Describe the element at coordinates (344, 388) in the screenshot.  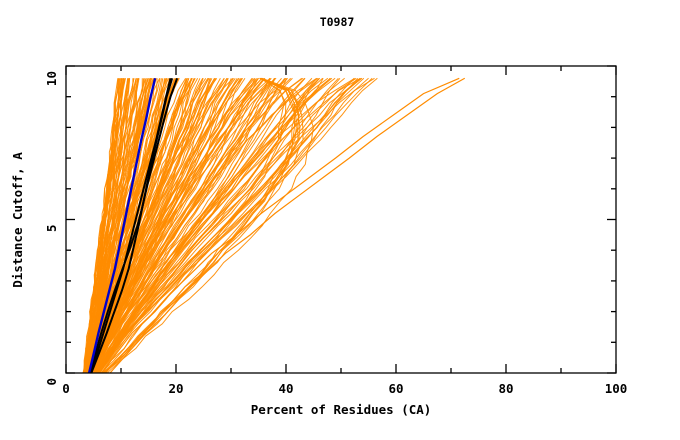
I see `x-tick-labels: 0 20 40 60 80 100` at that location.